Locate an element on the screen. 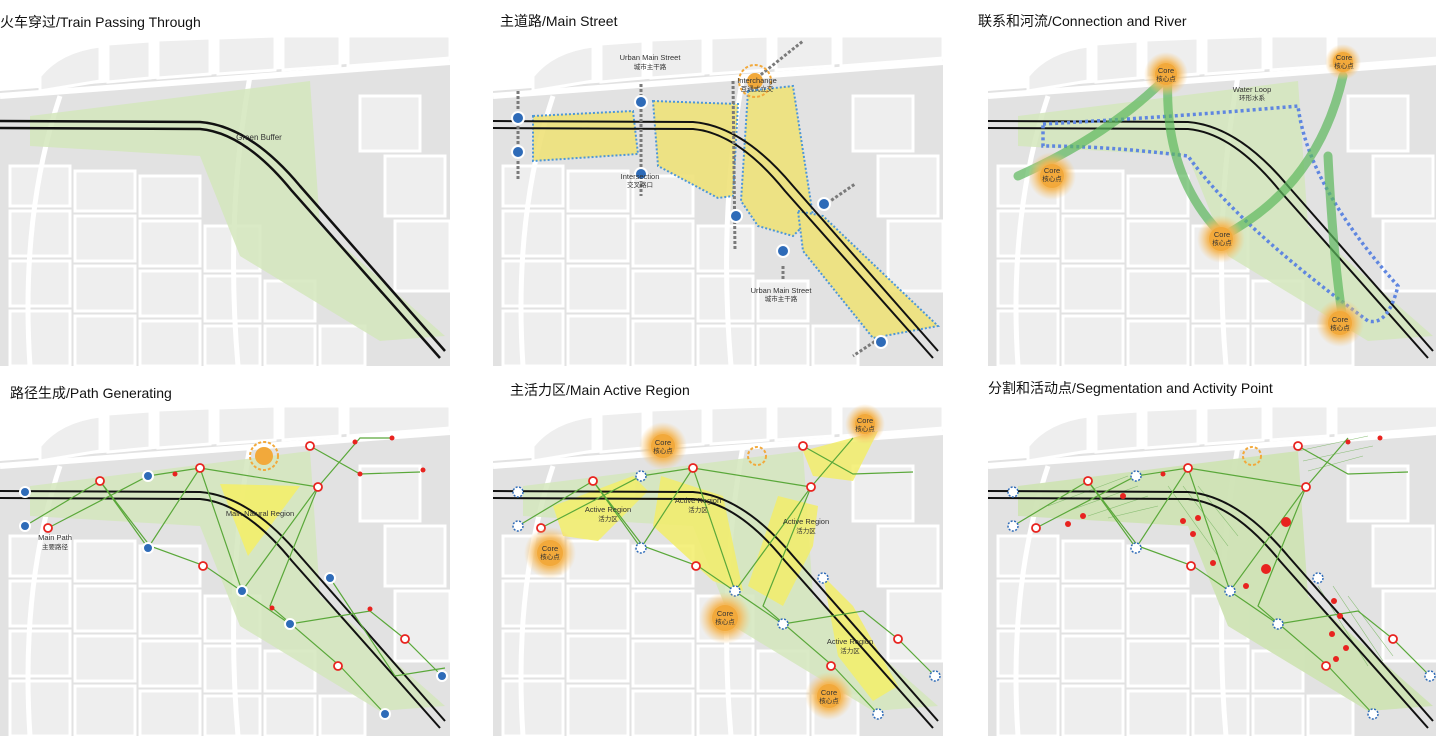  main-path-label: Main Path is located at coordinates (55, 537).